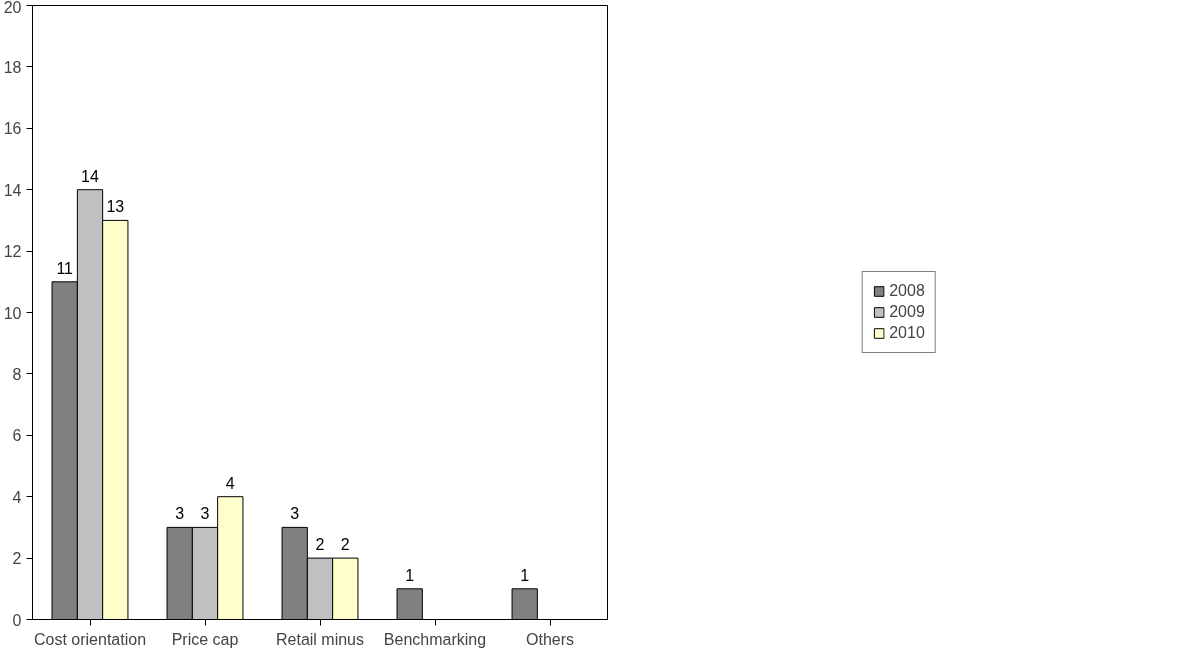 The height and width of the screenshot is (657, 1194). Describe the element at coordinates (205, 639) in the screenshot. I see `x-tick-label: Price cap` at that location.